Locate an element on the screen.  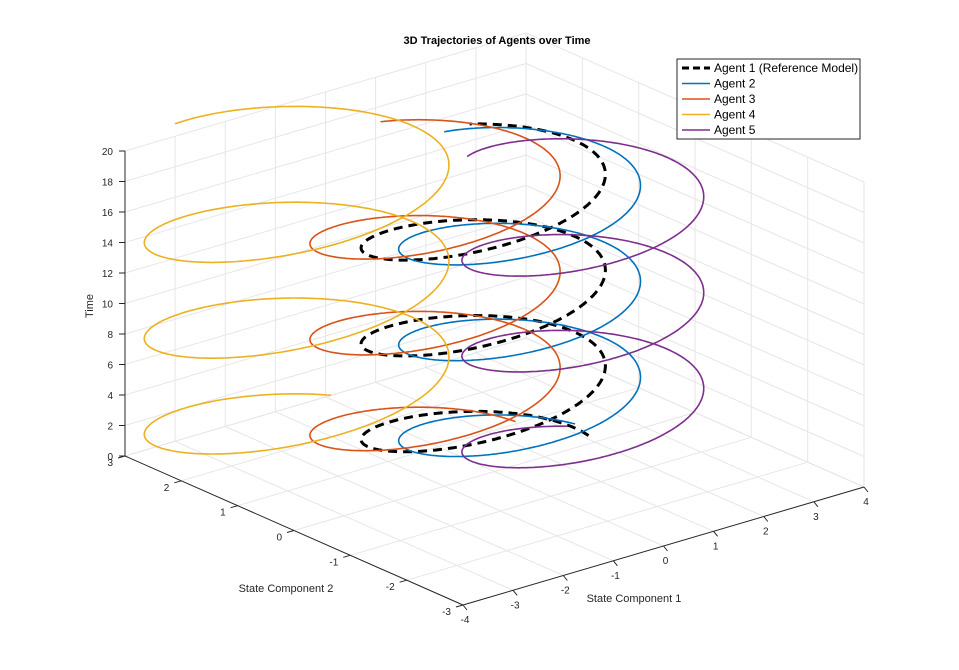
z-tick-label: 6 is located at coordinates (110, 366).